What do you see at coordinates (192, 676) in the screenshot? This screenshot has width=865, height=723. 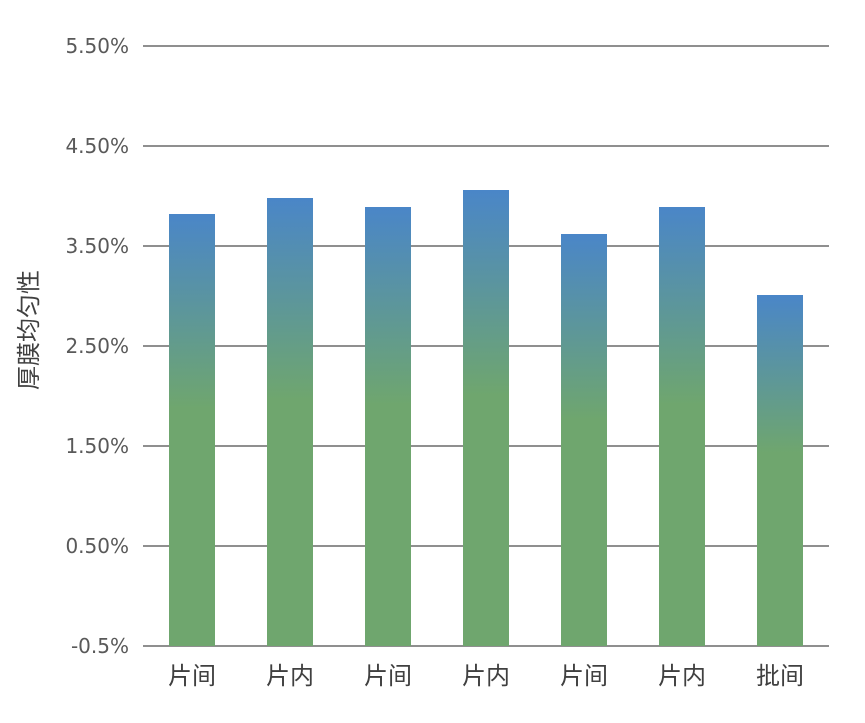 I see `x-category-label-0: 片间` at bounding box center [192, 676].